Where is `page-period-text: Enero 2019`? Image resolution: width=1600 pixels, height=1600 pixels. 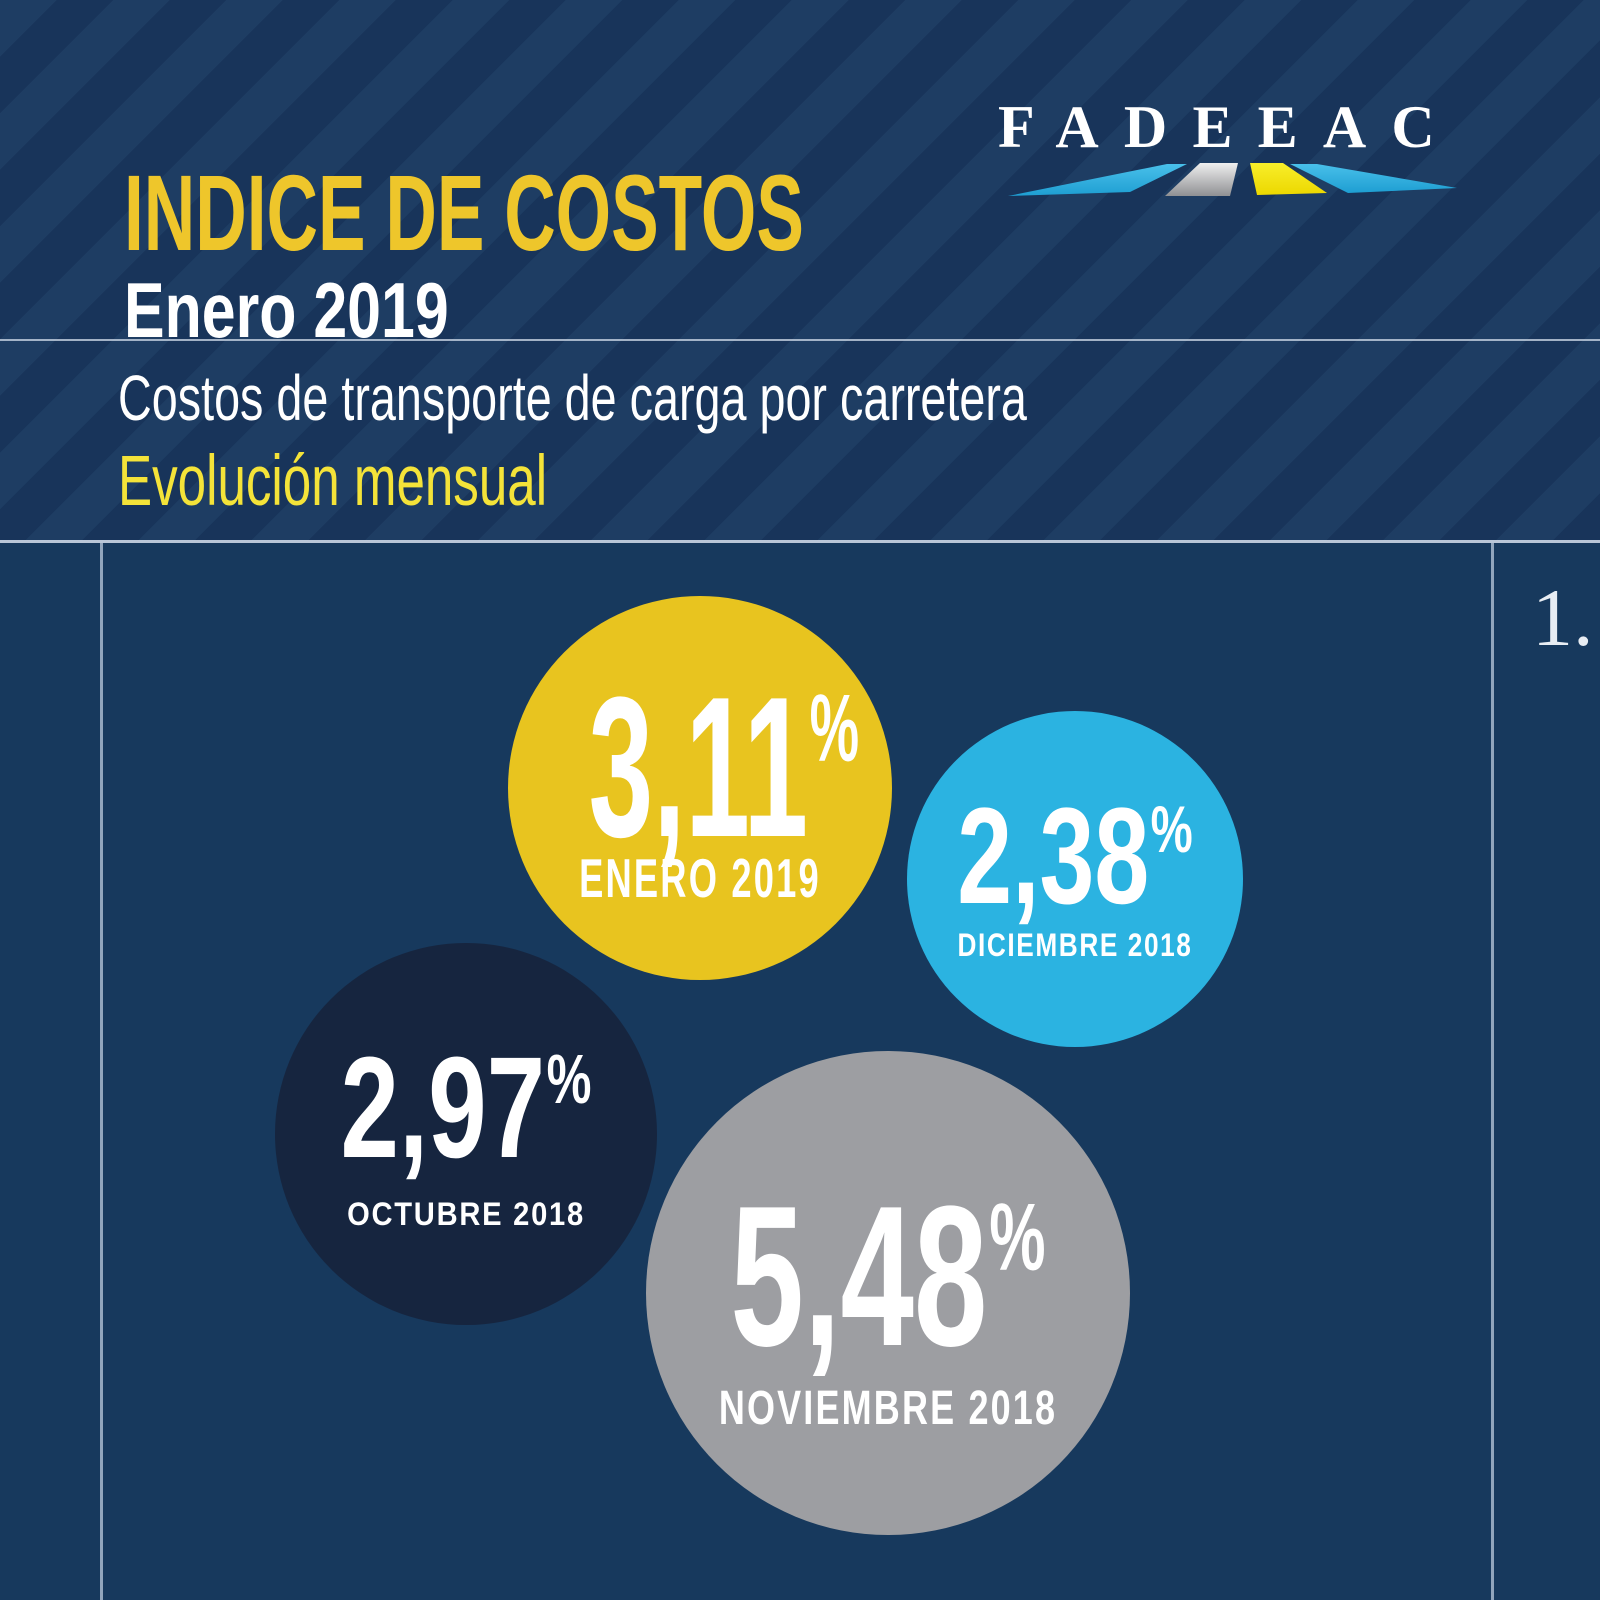 page-period-text: Enero 2019 is located at coordinates (286, 309).